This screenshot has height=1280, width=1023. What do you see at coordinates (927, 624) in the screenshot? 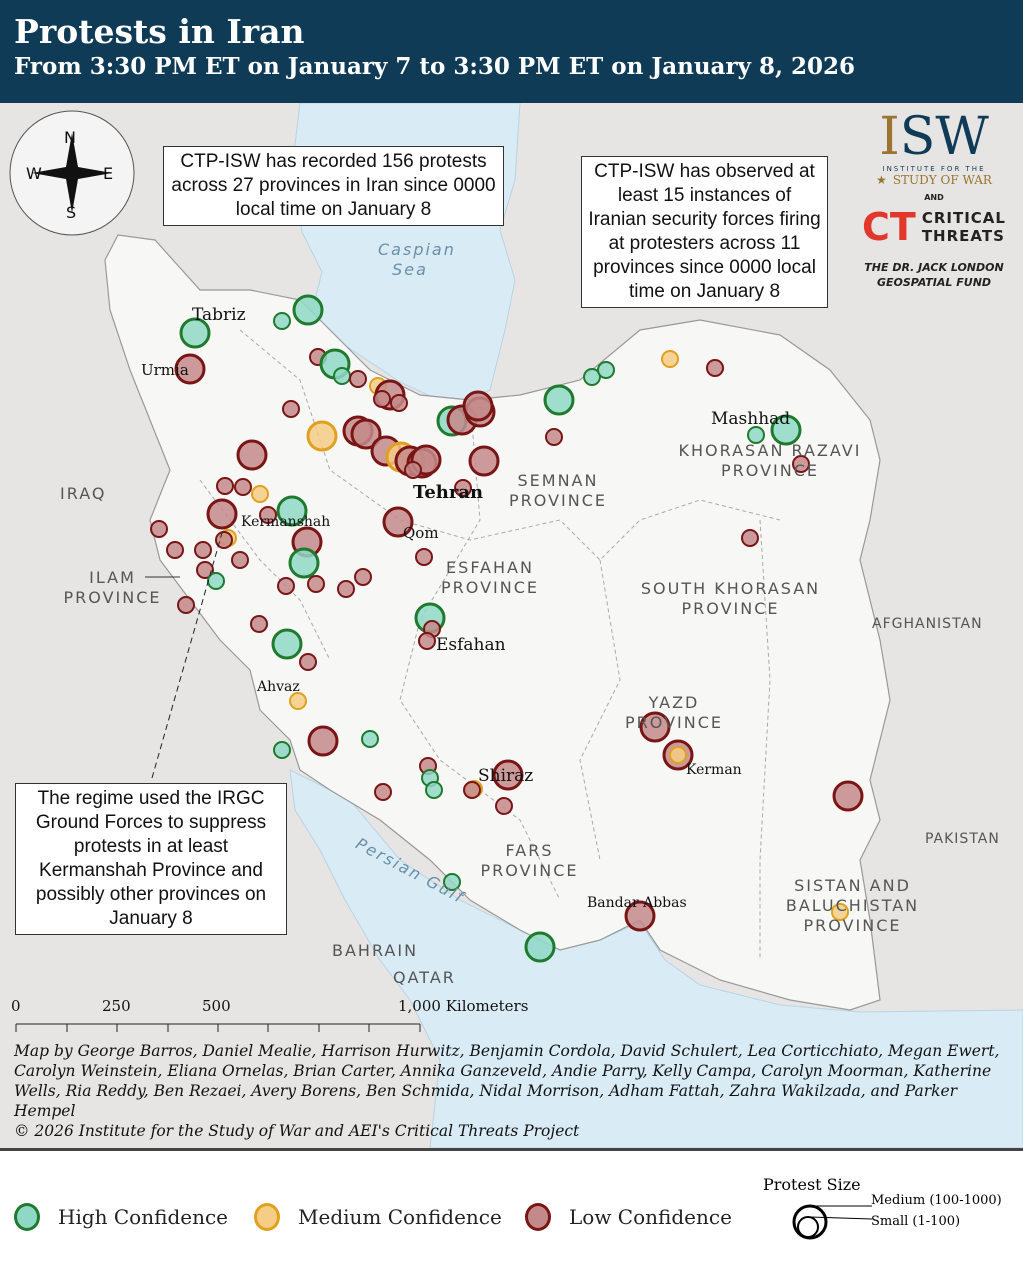
I see `label-afghanistan: AFGHANISTAN` at bounding box center [927, 624].